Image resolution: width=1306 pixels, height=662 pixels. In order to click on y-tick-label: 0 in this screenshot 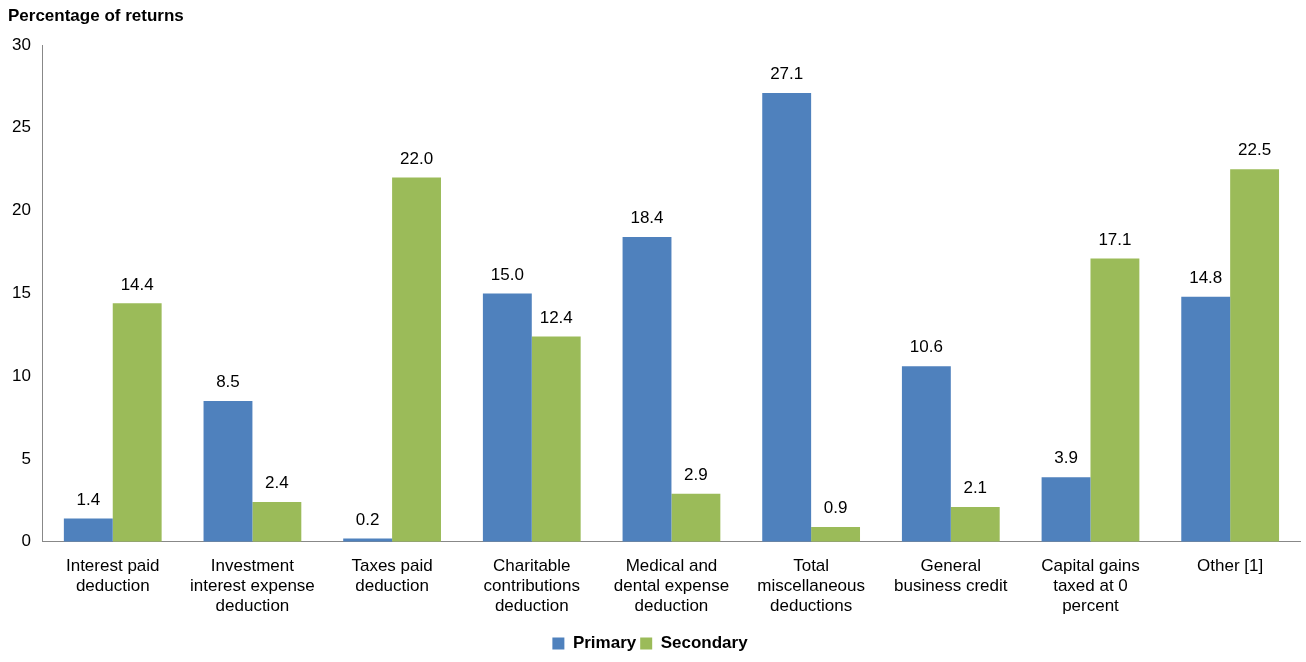, I will do `click(26, 541)`.